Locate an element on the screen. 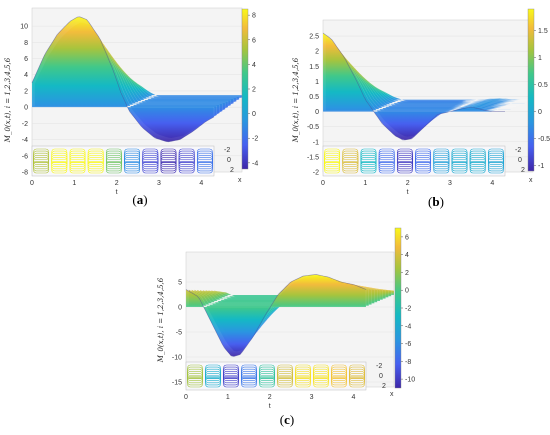  colorbar-tick-label: 1 is located at coordinates (540, 58).